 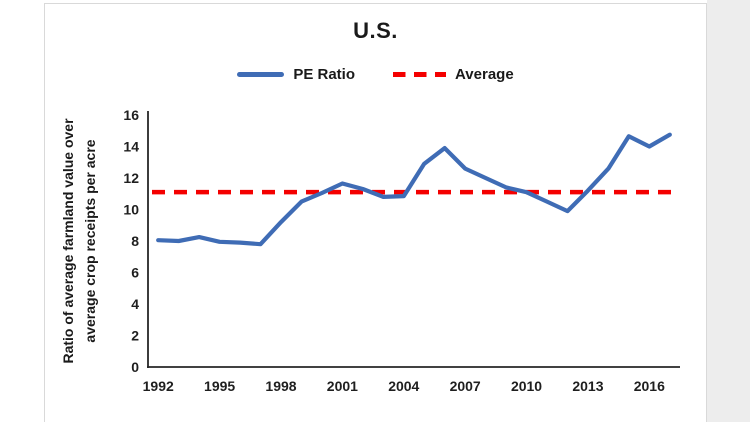 What do you see at coordinates (131, 147) in the screenshot?
I see `y-tick-label: 14` at bounding box center [131, 147].